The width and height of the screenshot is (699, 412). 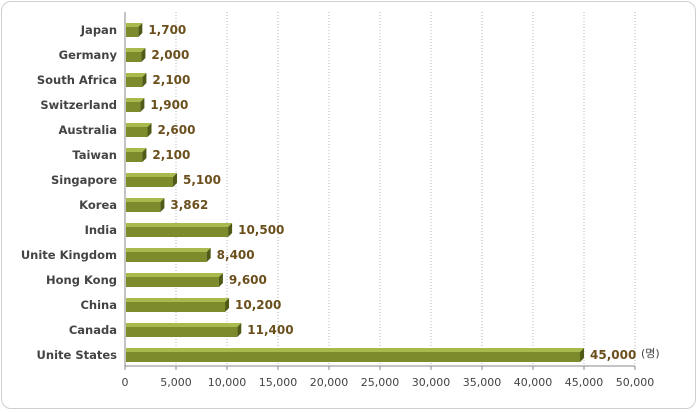 What do you see at coordinates (248, 280) in the screenshot?
I see `value-label: 9,600` at bounding box center [248, 280].